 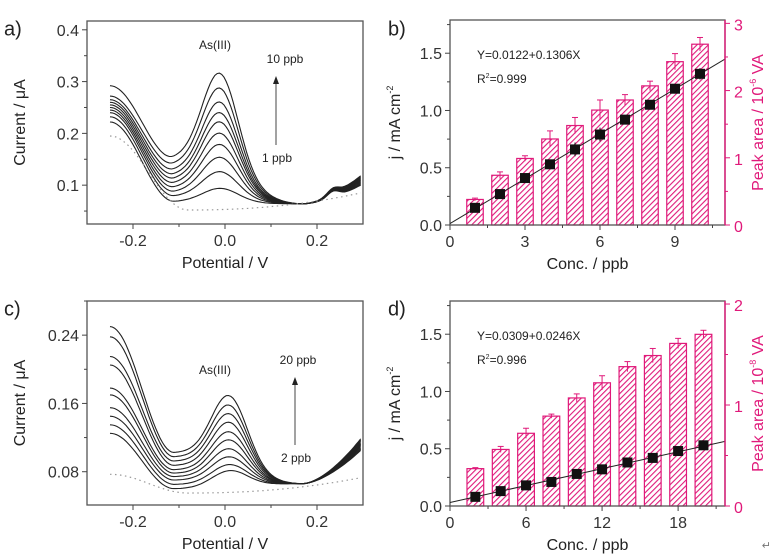 I want to click on y-tick-label: 0.24, so click(x=63, y=336).